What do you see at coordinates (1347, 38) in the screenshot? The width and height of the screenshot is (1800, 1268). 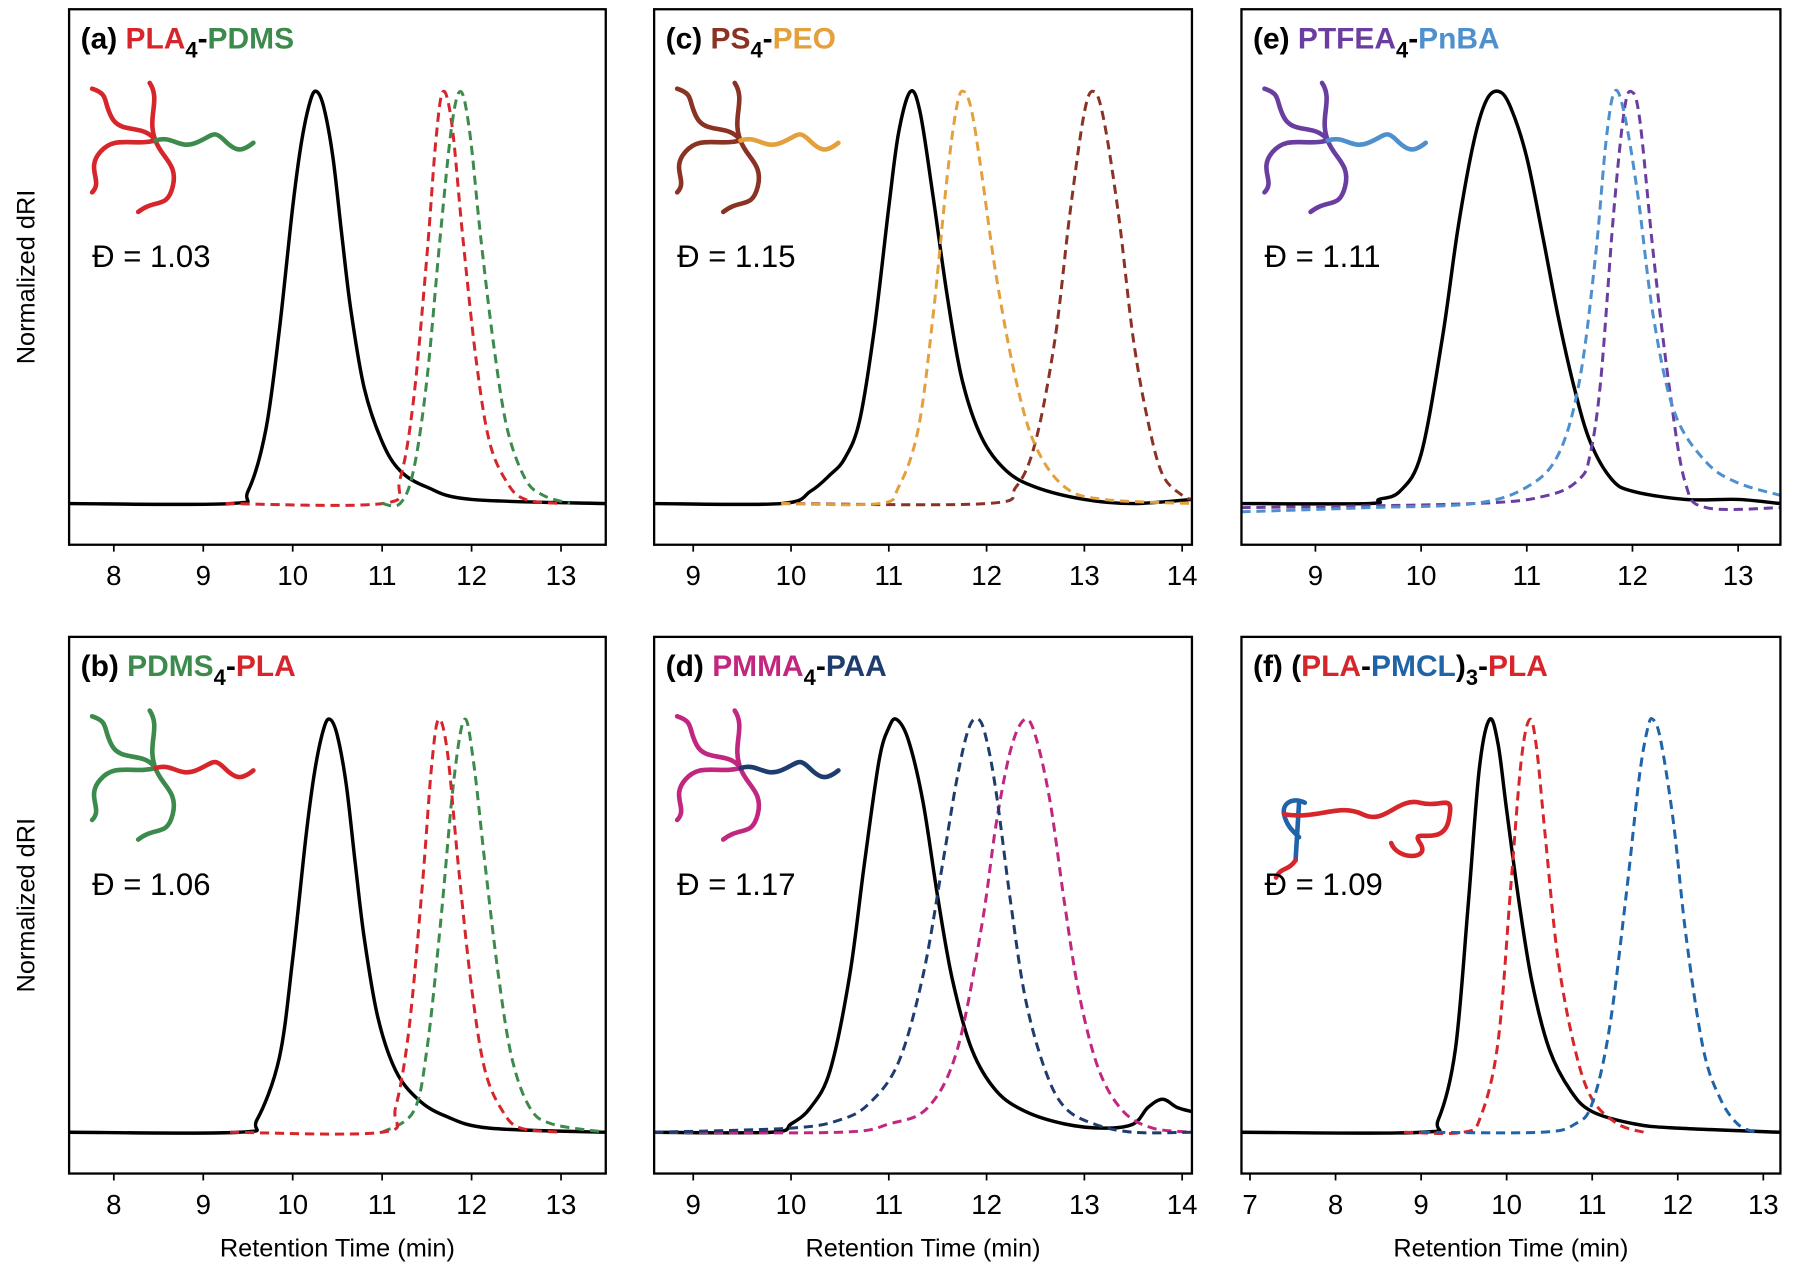 I see `title-part: PTFEA` at bounding box center [1347, 38].